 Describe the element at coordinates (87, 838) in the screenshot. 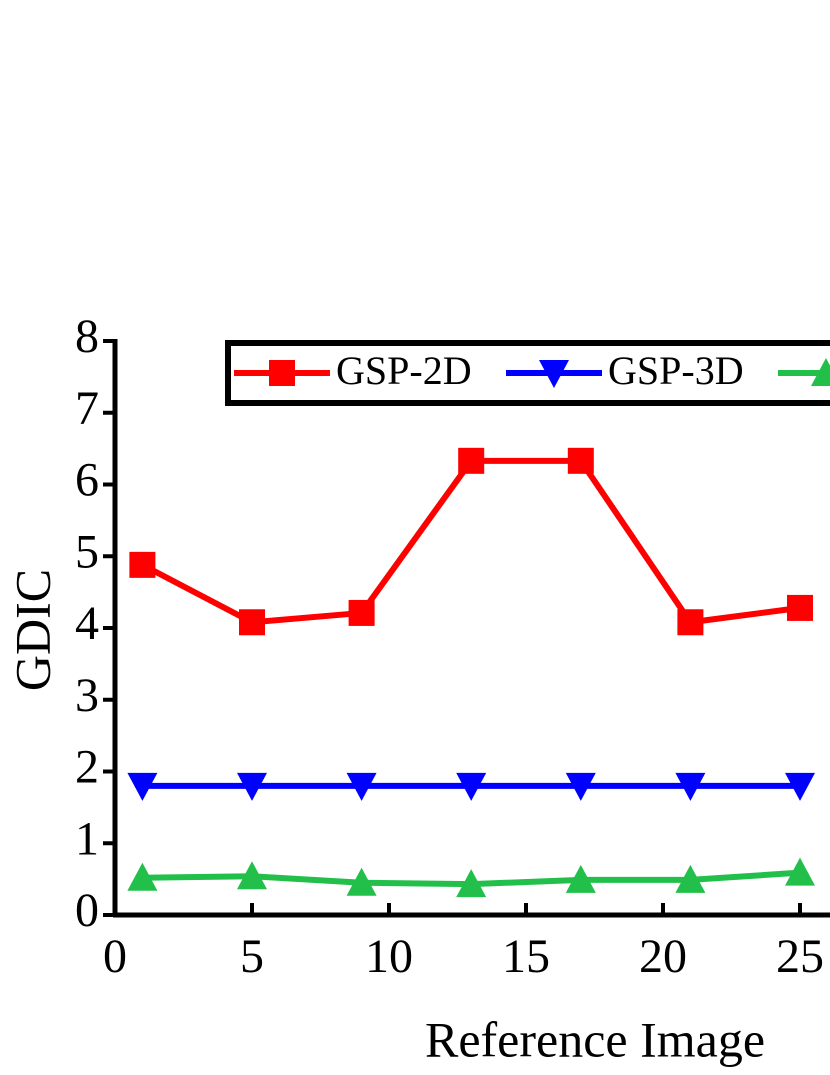

I see `y-tick-label: 1` at that location.